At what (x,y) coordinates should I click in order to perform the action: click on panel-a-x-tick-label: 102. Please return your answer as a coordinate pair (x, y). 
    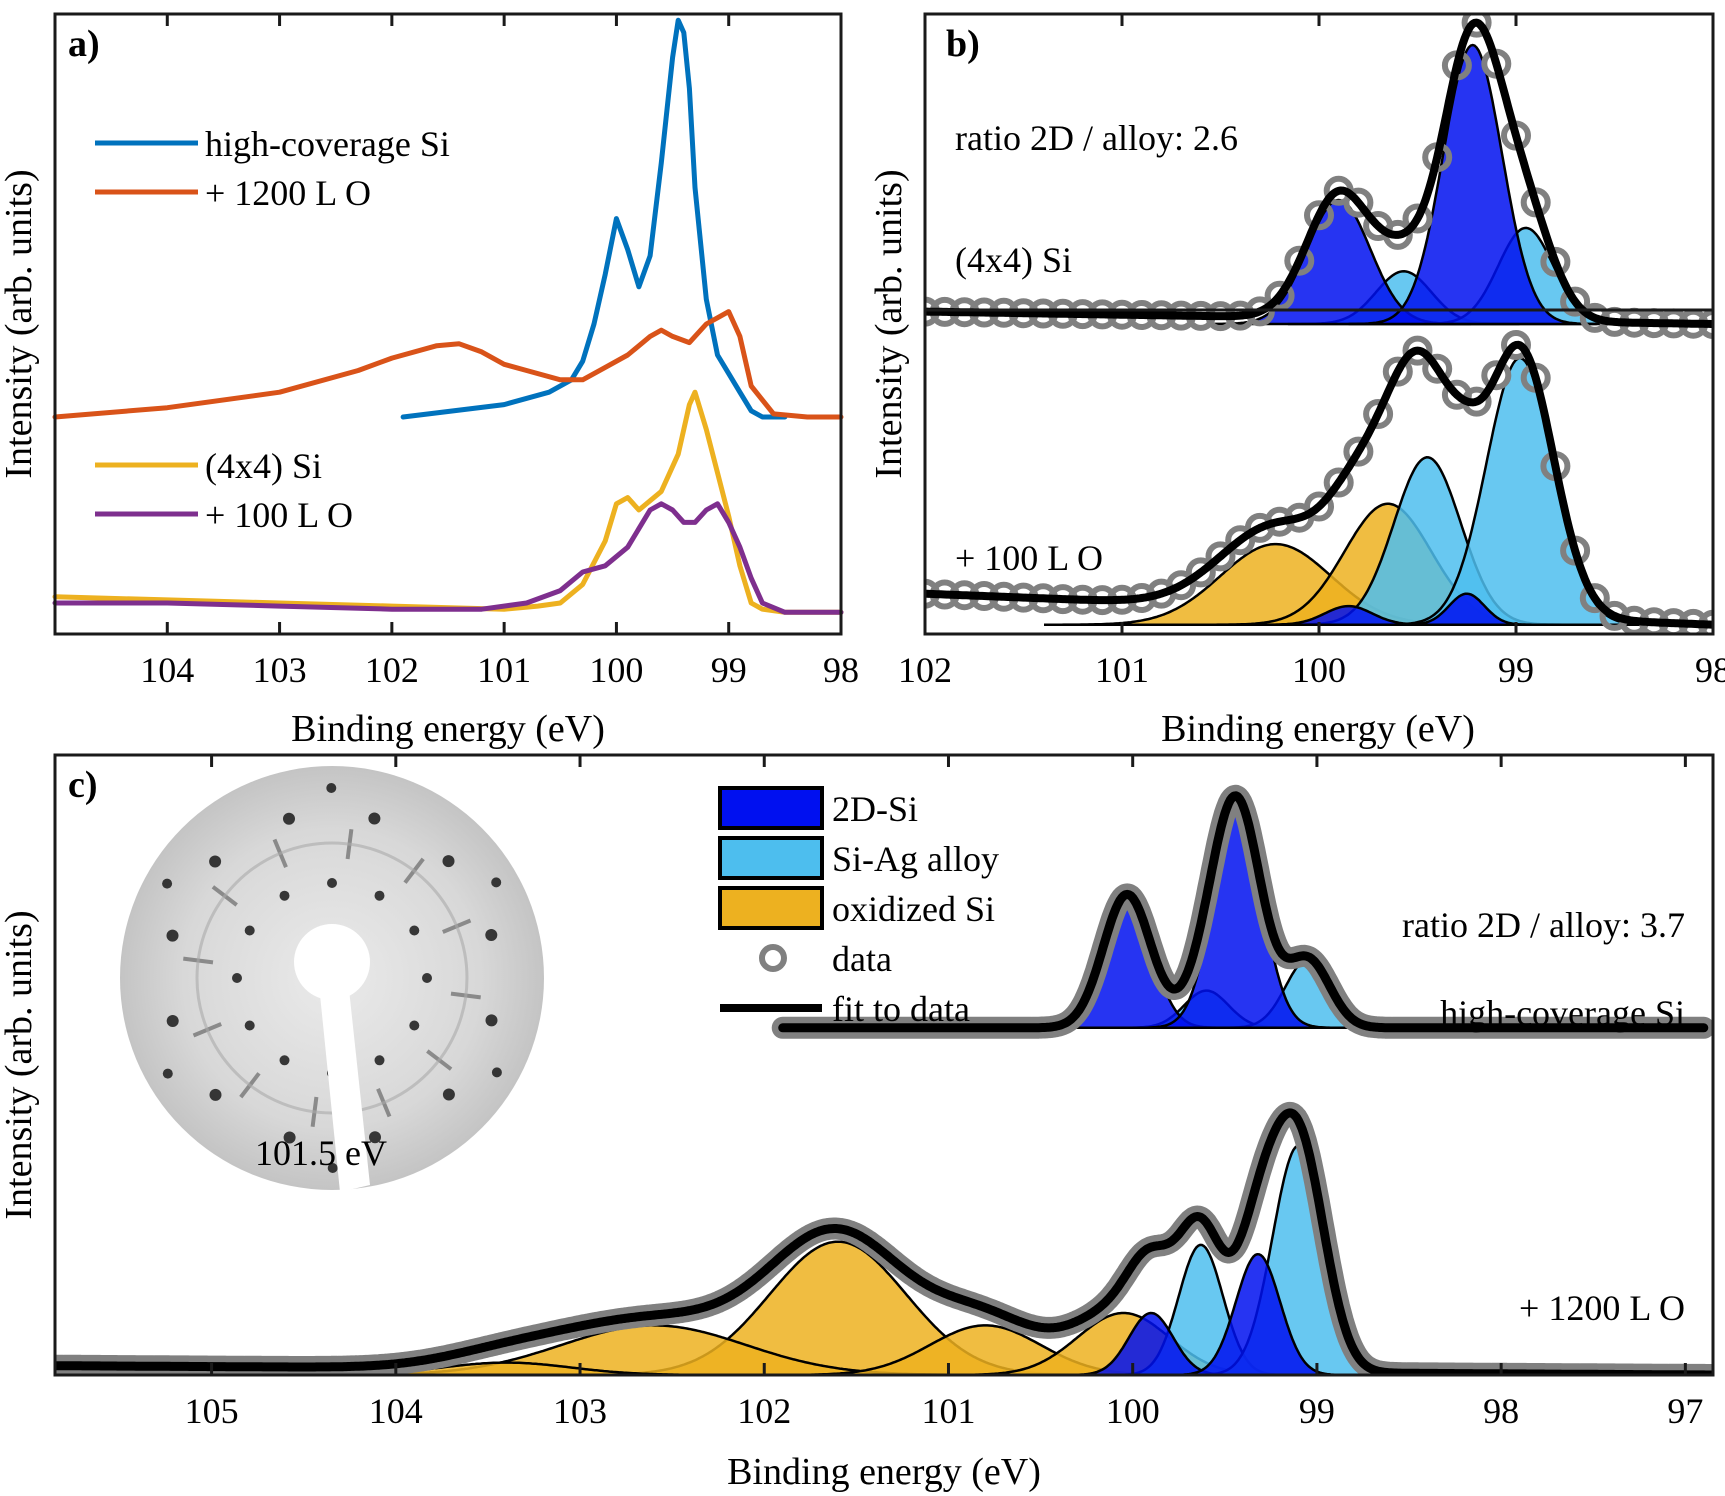
    Looking at the image, I should click on (392, 670).